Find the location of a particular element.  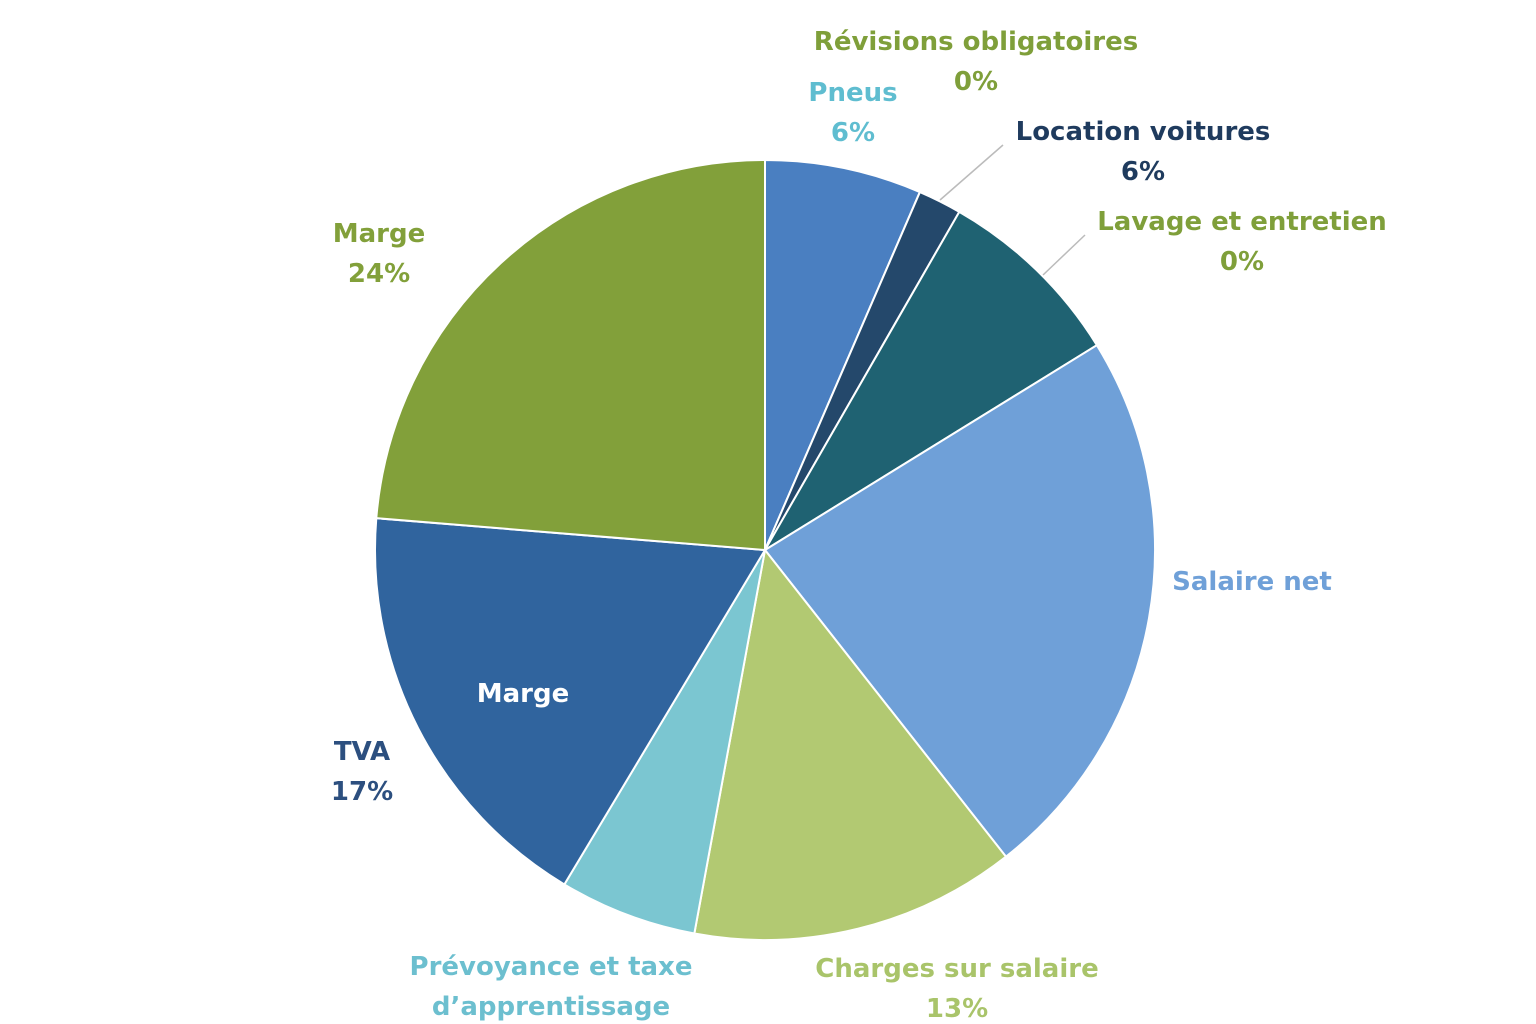

slice-label: Révisions obligatoires is located at coordinates (976, 42).